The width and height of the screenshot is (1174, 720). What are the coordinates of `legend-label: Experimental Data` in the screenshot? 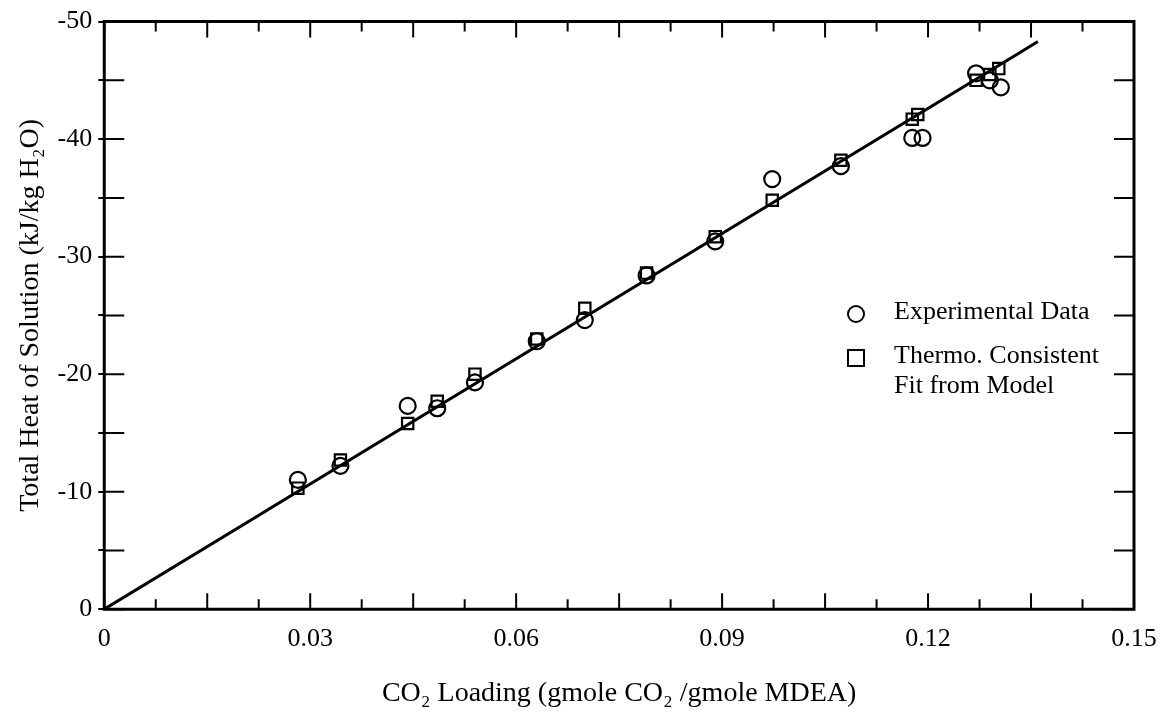 It's located at (992, 311).